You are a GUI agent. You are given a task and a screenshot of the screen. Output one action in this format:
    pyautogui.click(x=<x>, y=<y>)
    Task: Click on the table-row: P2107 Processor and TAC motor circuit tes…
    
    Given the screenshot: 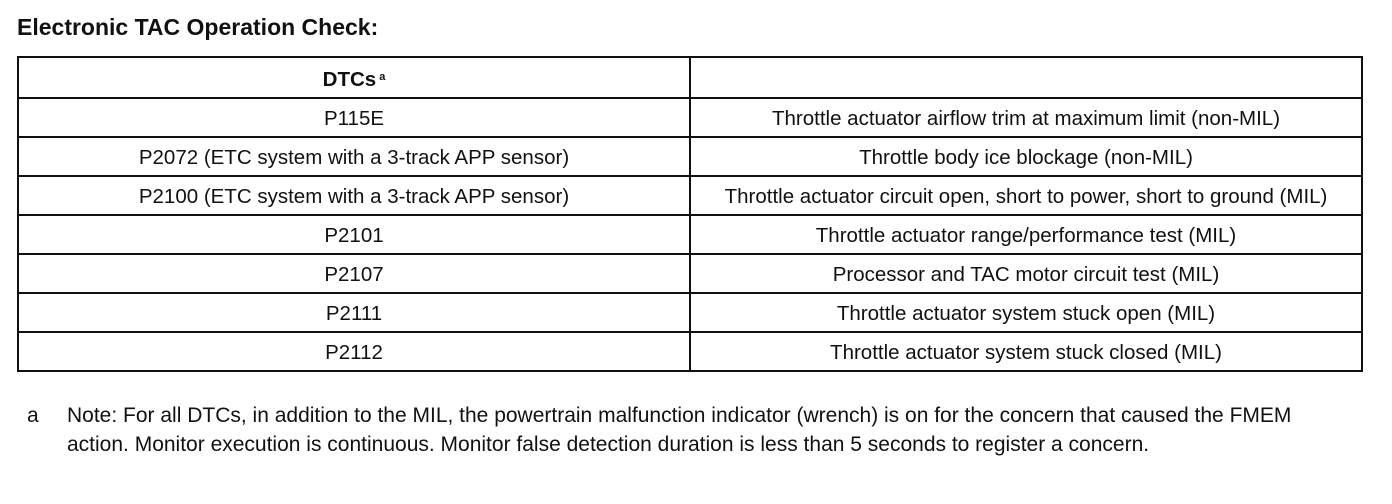 What is the action you would take?
    pyautogui.click(x=690, y=273)
    